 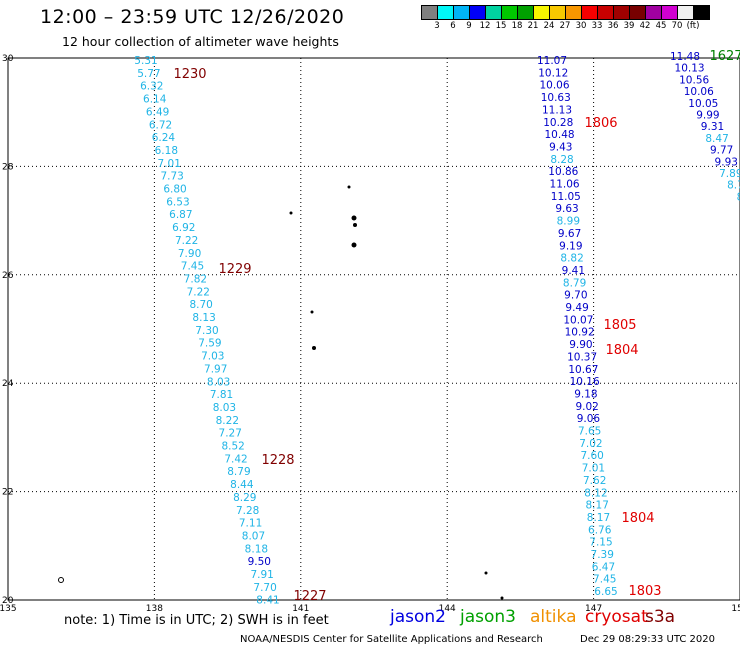 I want to click on satellite-legend-jason3: jason3, so click(x=488, y=617).